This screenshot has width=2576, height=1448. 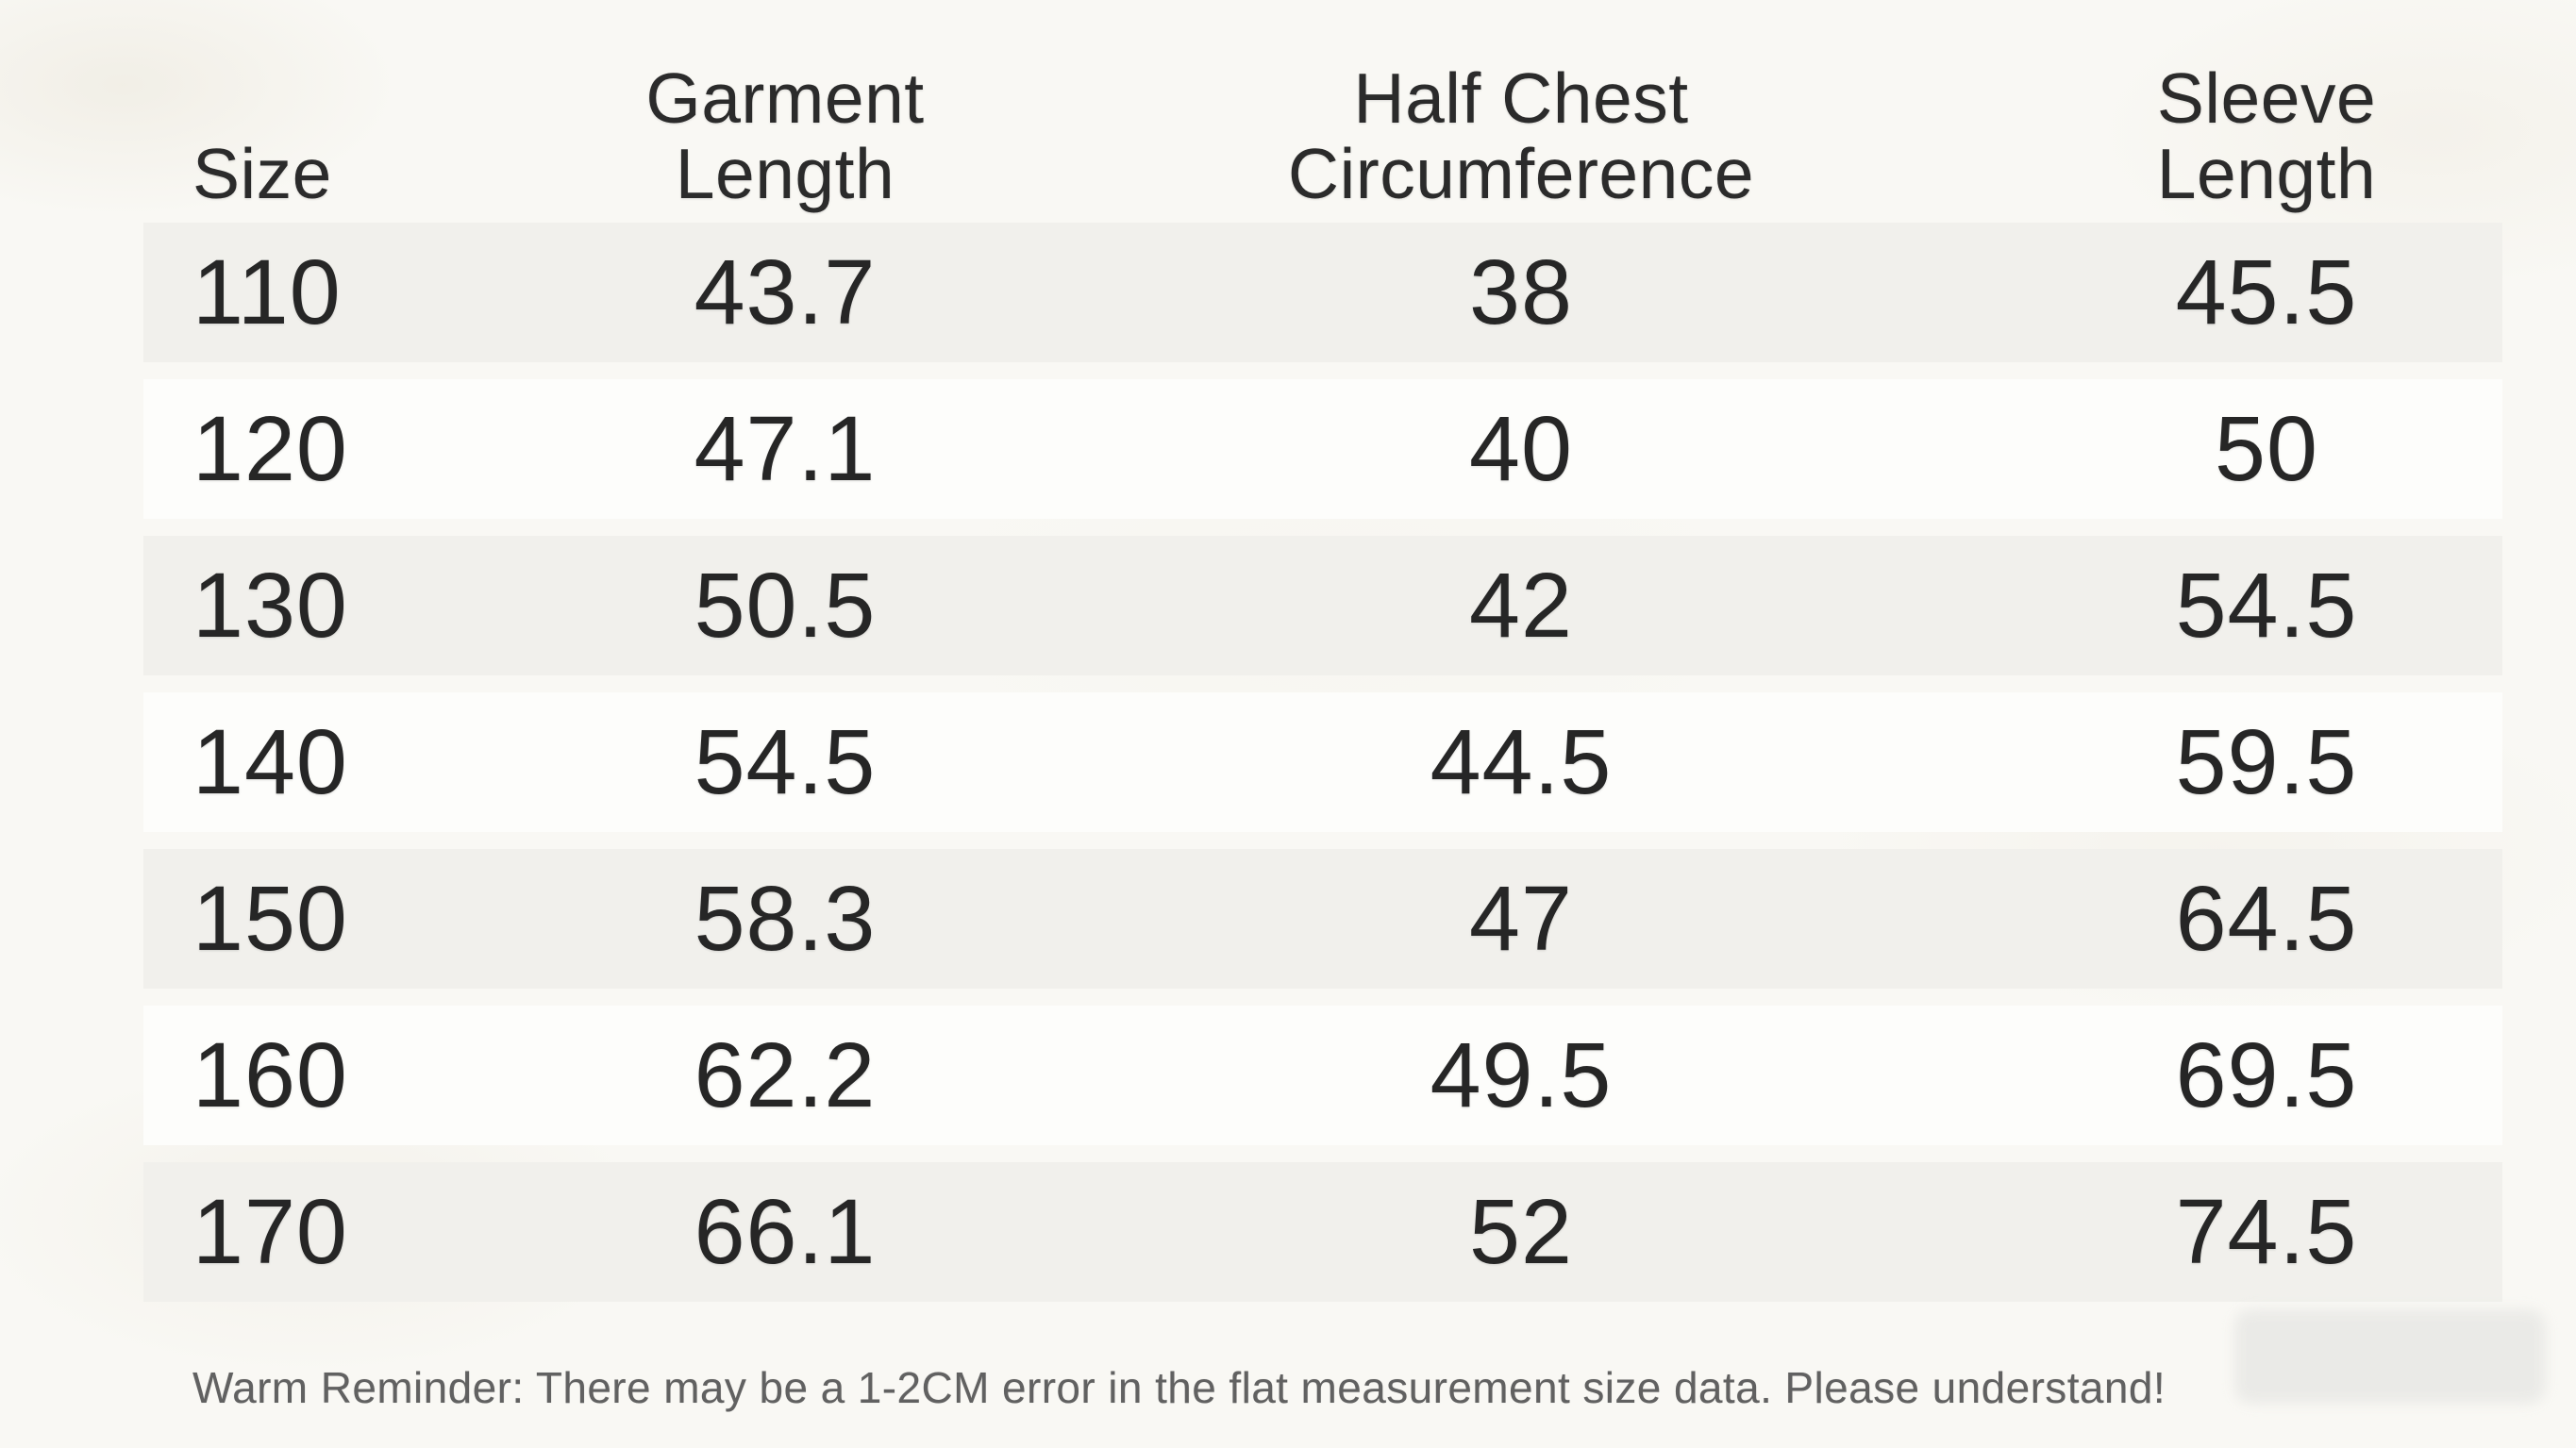 What do you see at coordinates (267, 292) in the screenshot?
I see `size-cell: 110` at bounding box center [267, 292].